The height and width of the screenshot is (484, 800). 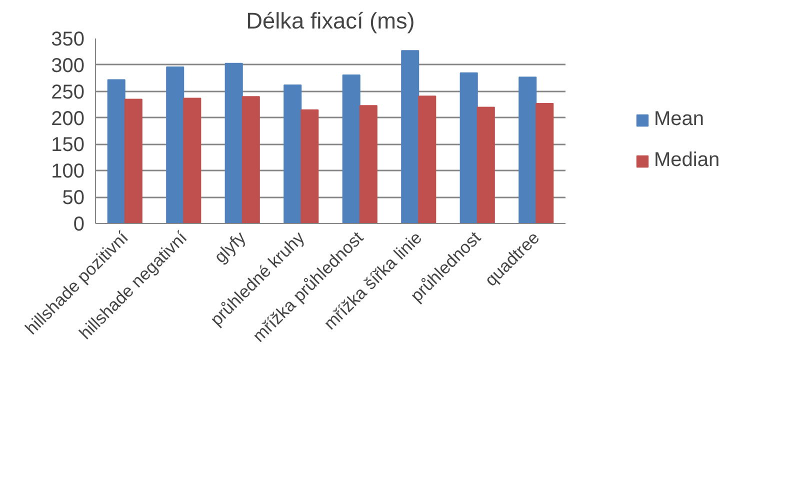 What do you see at coordinates (330, 21) in the screenshot?
I see `chart-title: Délka fixací (ms)` at bounding box center [330, 21].